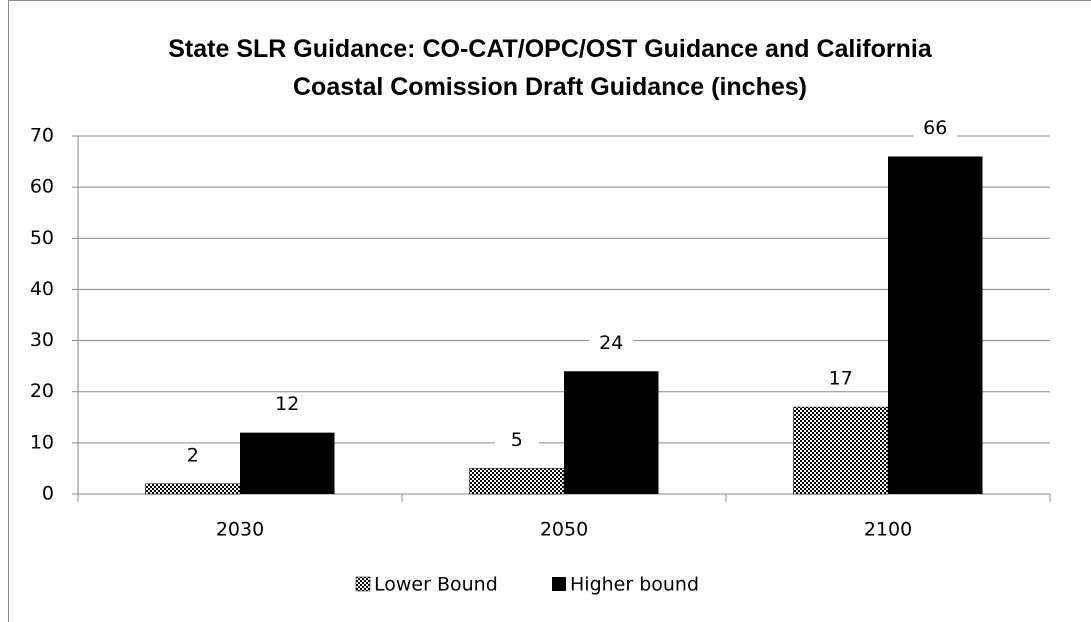  Describe the element at coordinates (42, 442) in the screenshot. I see `y-tick-label: 10` at that location.